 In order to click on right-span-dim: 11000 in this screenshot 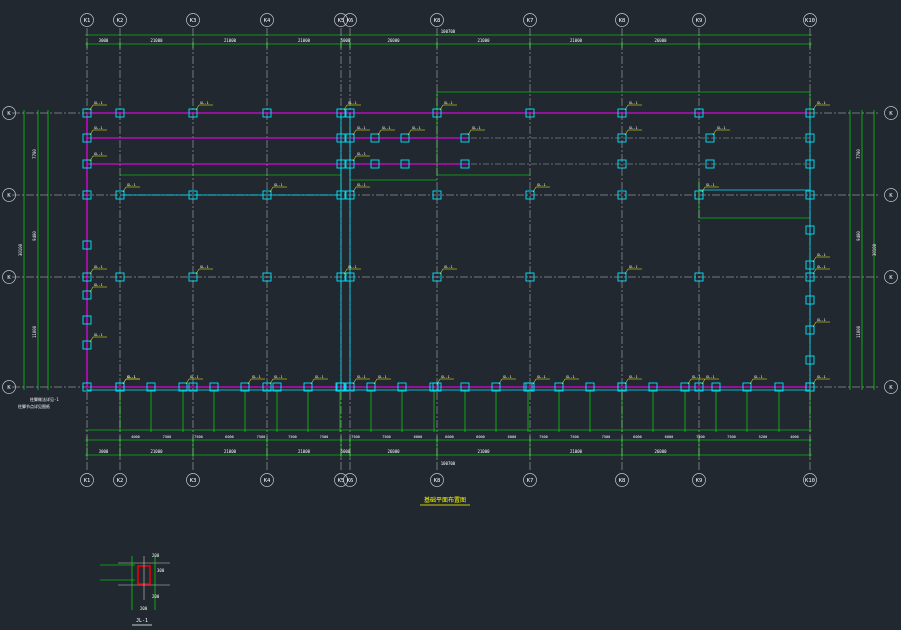, I will do `click(858, 331)`.